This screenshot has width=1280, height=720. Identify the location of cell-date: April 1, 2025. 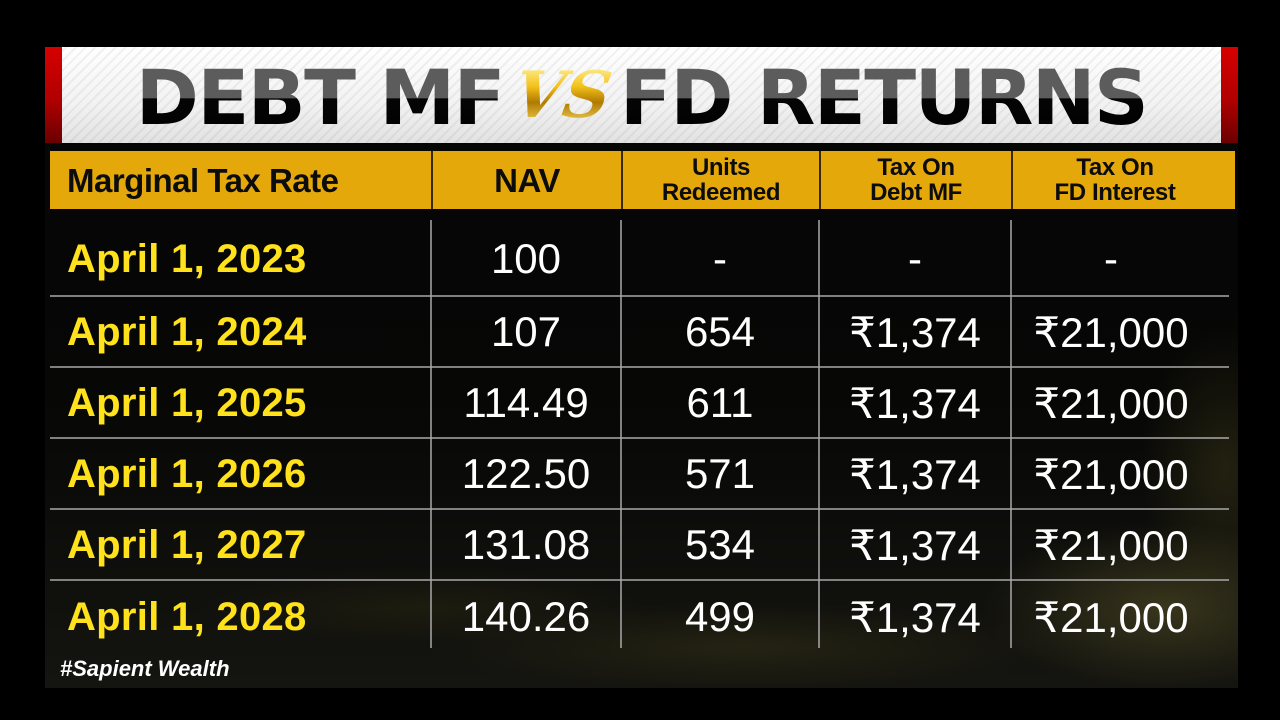
(187, 402).